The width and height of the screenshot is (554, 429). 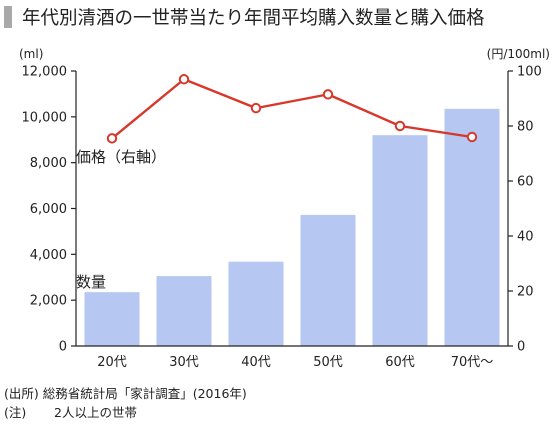 I want to click on x-tick-label: 50代, so click(x=328, y=362).